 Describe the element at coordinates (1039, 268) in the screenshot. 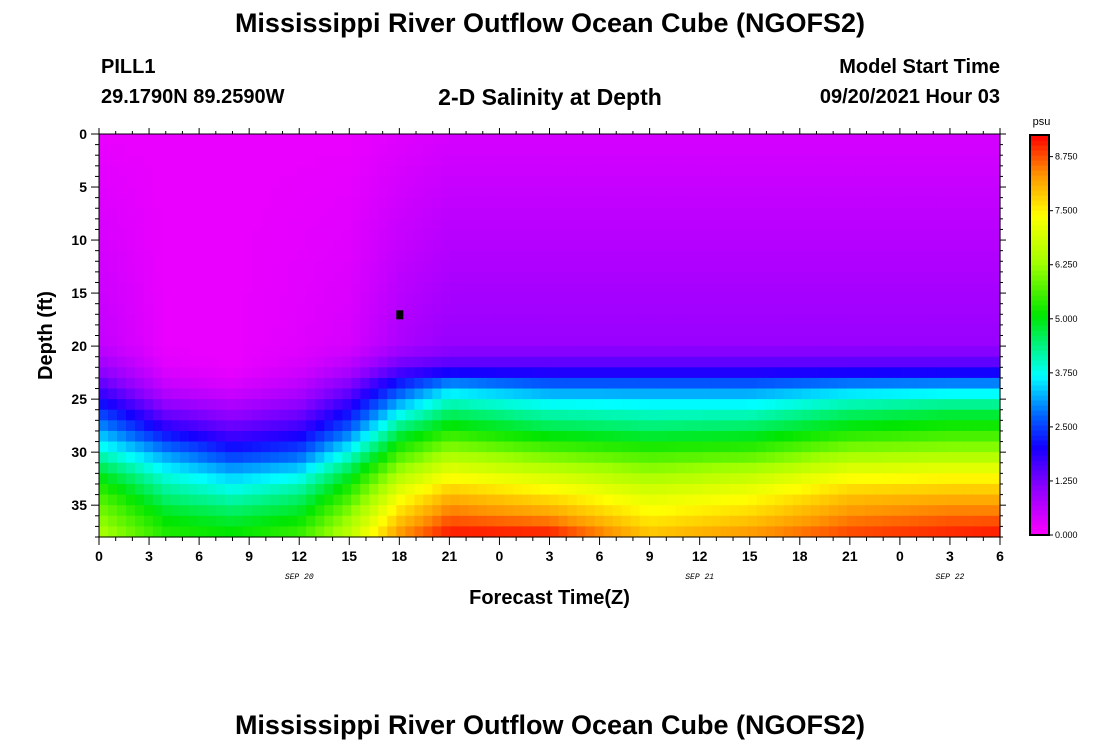

I see `colorbar-segment` at that location.